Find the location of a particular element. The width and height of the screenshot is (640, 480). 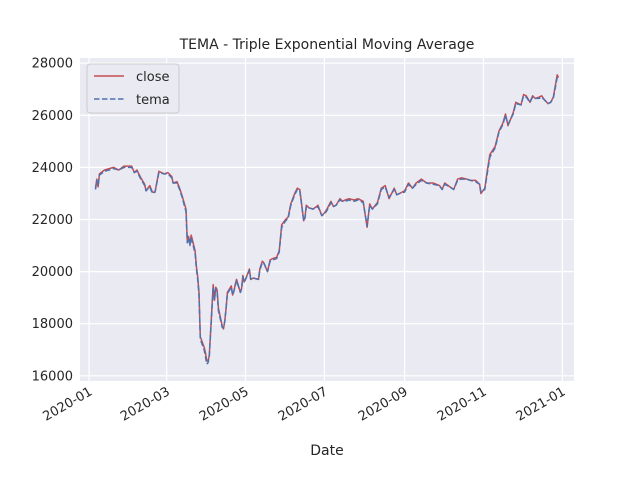

y-tick-label: 26000 is located at coordinates (52, 116).